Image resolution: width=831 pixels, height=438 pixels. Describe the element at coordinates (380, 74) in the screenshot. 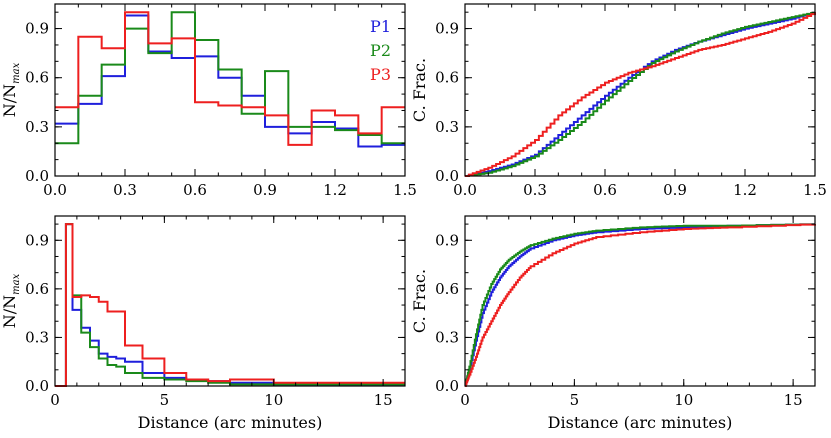

I see `legend-entry-p3: P3` at that location.